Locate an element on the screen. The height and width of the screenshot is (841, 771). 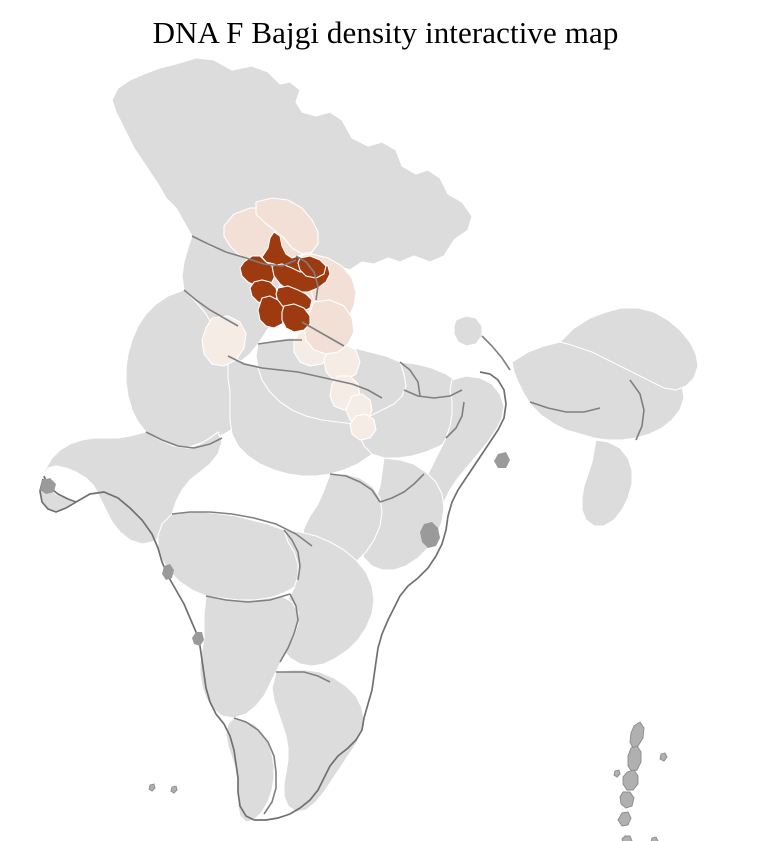
state-line-bihar-jharkhand is located at coordinates (433, 394).